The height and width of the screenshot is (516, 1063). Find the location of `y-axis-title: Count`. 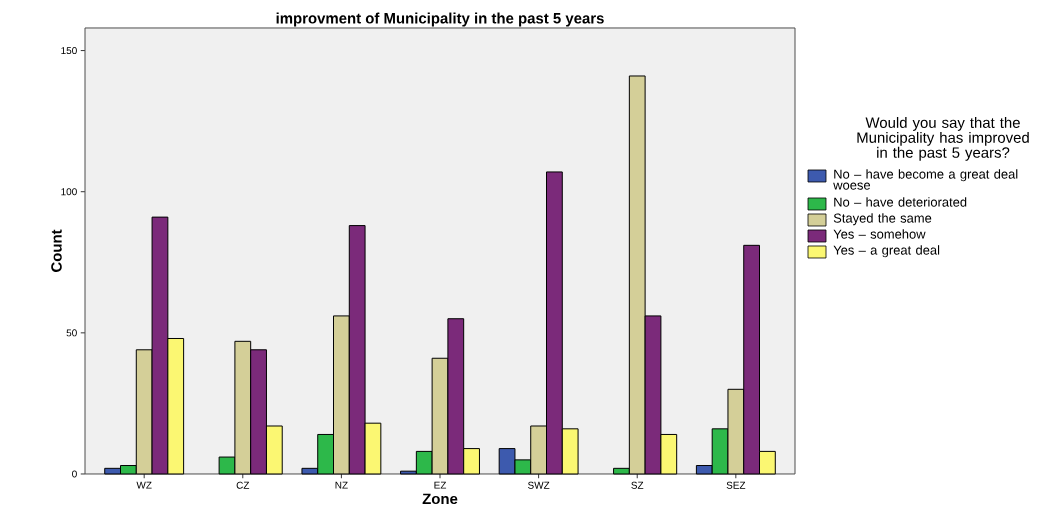

y-axis-title: Count is located at coordinates (56, 250).